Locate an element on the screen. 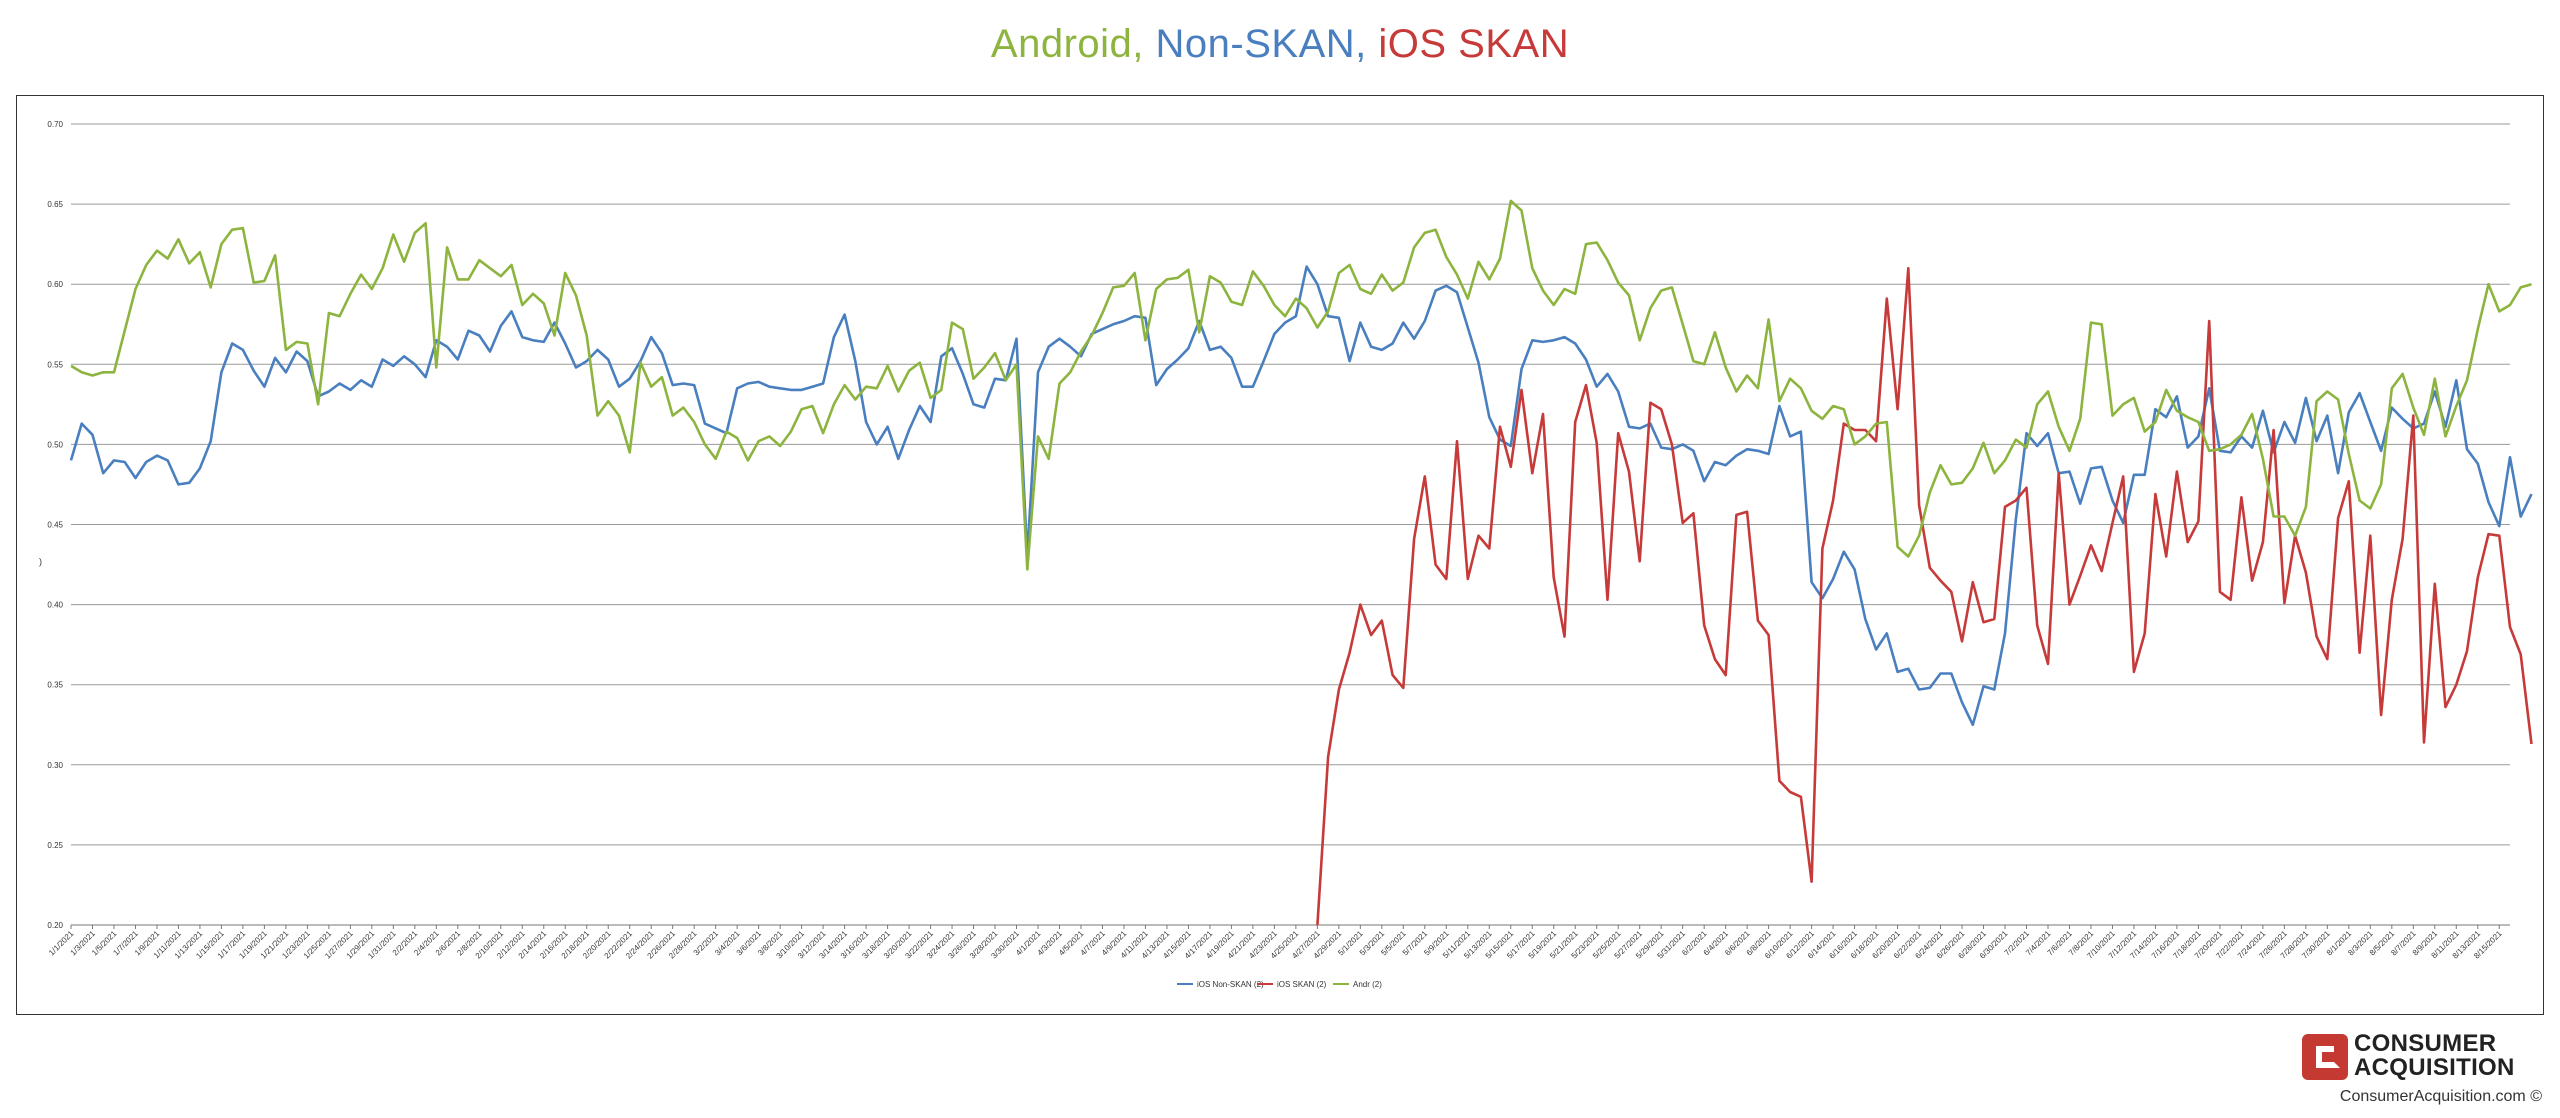  y-tick-label: 0.35 is located at coordinates (55, 685).